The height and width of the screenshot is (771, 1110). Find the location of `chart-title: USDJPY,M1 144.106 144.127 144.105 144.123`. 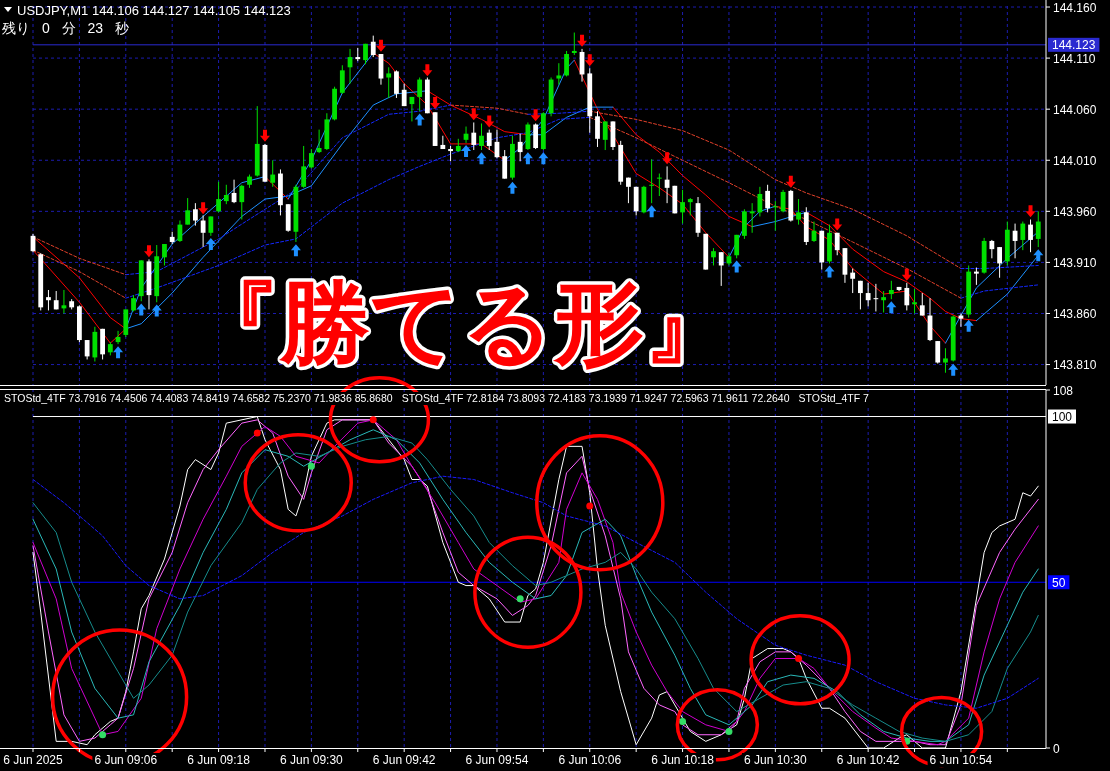

chart-title: USDJPY,M1 144.106 144.127 144.105 144.123 is located at coordinates (154, 10).